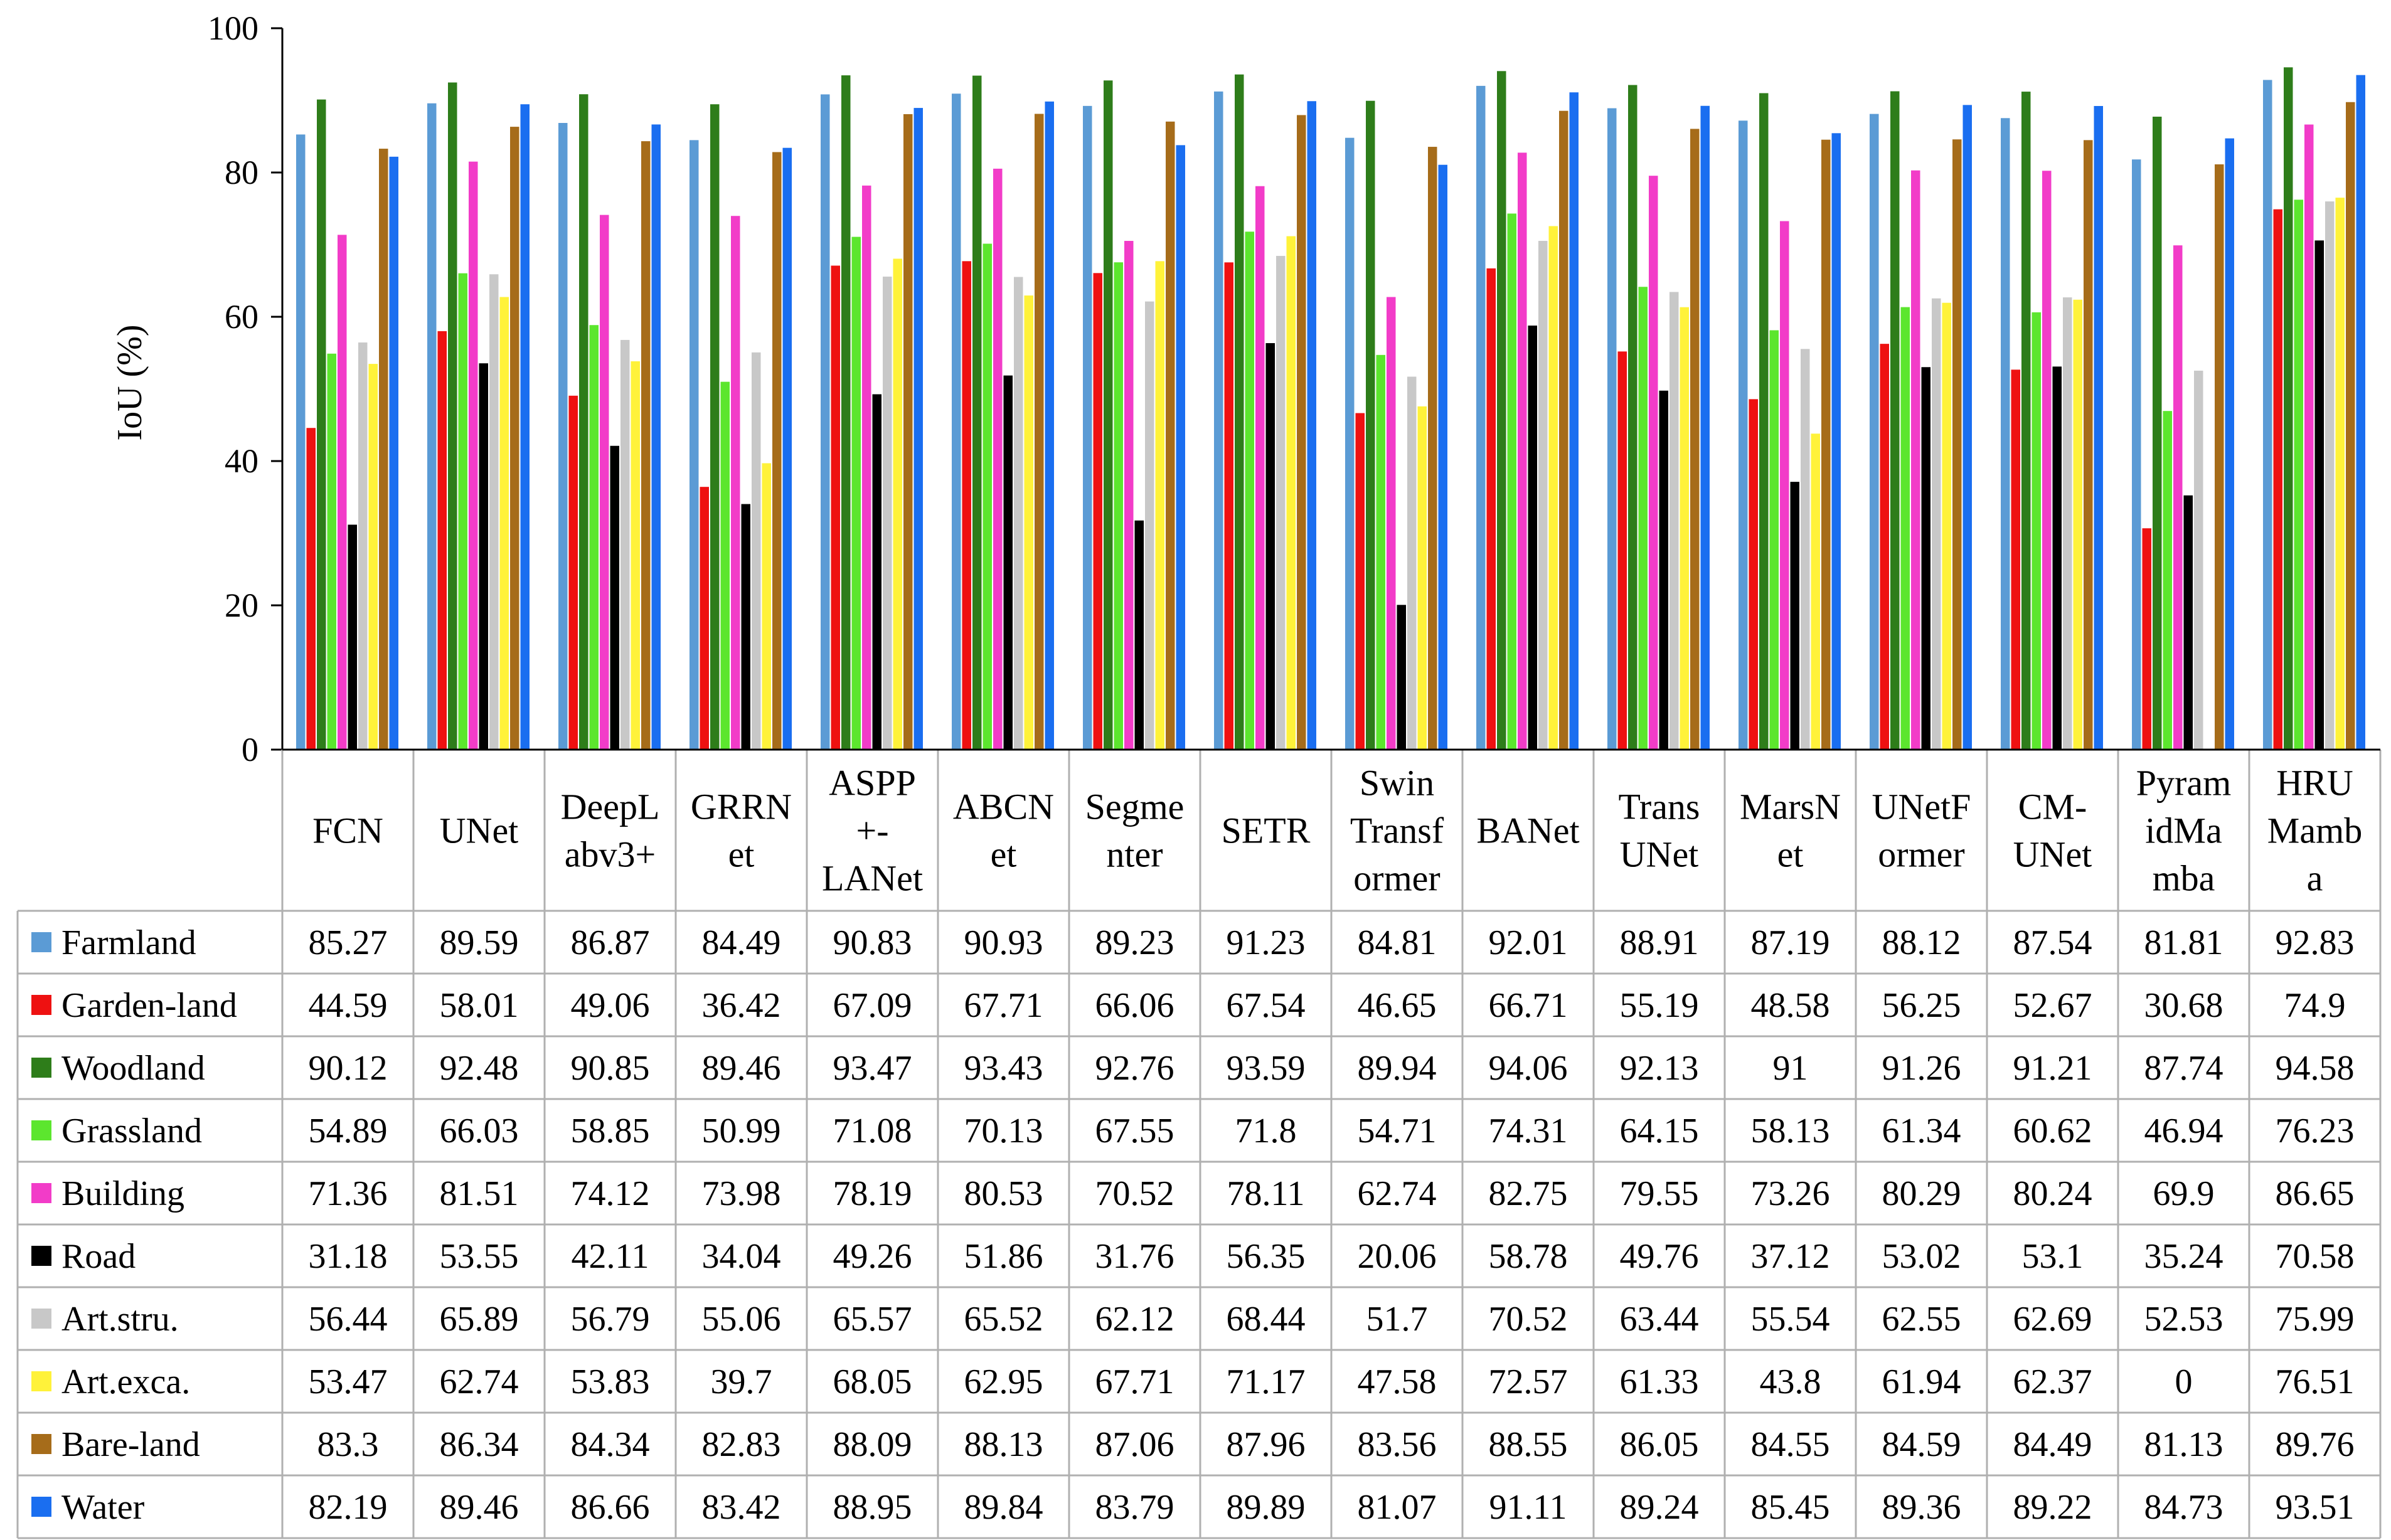 The width and height of the screenshot is (2391, 1540). Describe the element at coordinates (2052, 942) in the screenshot. I see `table-cell-value: 87.54` at that location.